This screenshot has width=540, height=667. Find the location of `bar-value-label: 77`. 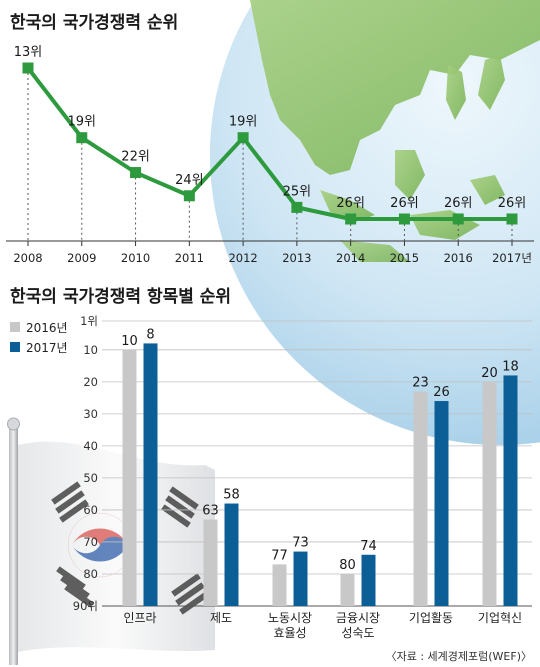

bar-value-label: 77 is located at coordinates (279, 555).